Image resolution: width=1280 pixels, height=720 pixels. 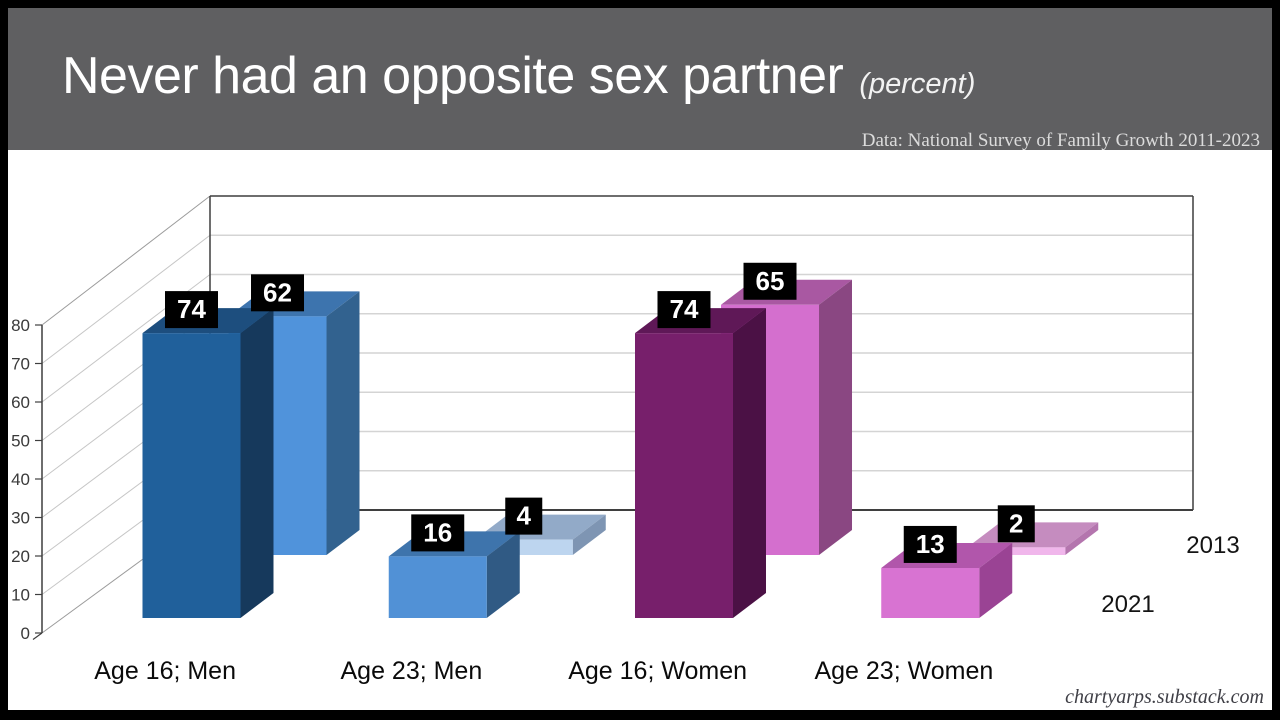 What do you see at coordinates (20, 518) in the screenshot?
I see `y-tick-label: 30` at bounding box center [20, 518].